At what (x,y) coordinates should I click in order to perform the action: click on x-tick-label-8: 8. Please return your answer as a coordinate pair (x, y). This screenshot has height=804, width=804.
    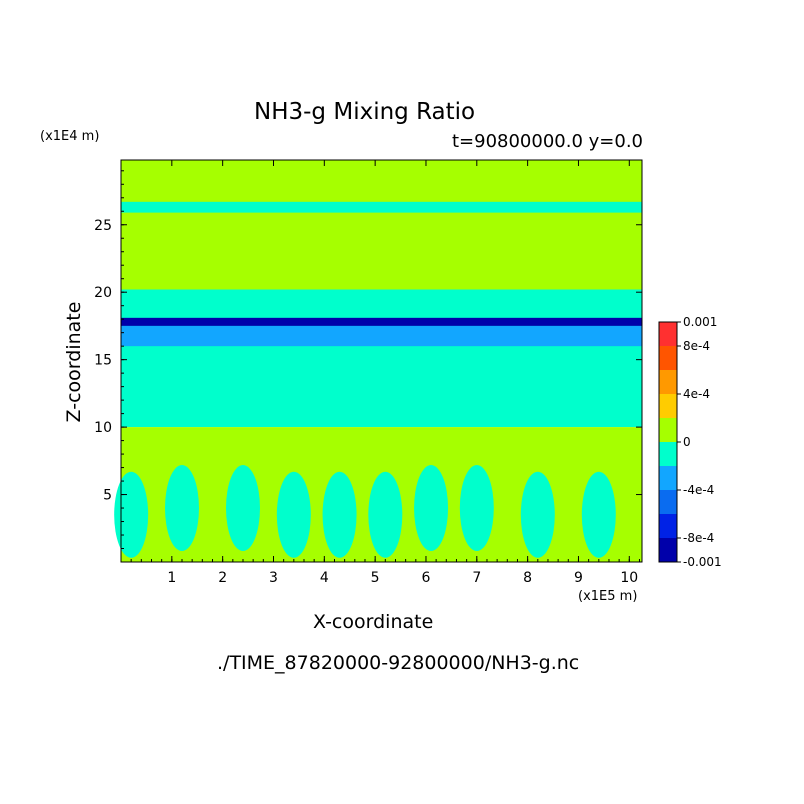
    Looking at the image, I should click on (527, 578).